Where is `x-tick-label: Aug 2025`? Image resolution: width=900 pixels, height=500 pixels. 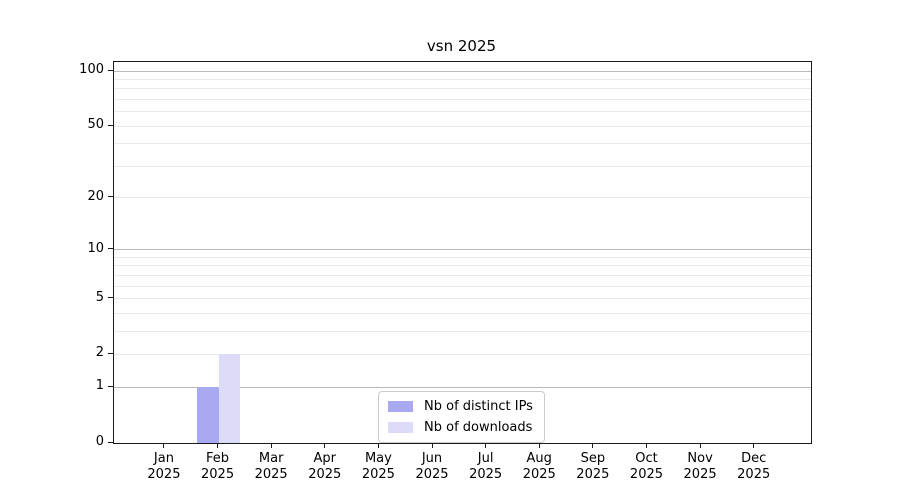 x-tick-label: Aug 2025 is located at coordinates (539, 466).